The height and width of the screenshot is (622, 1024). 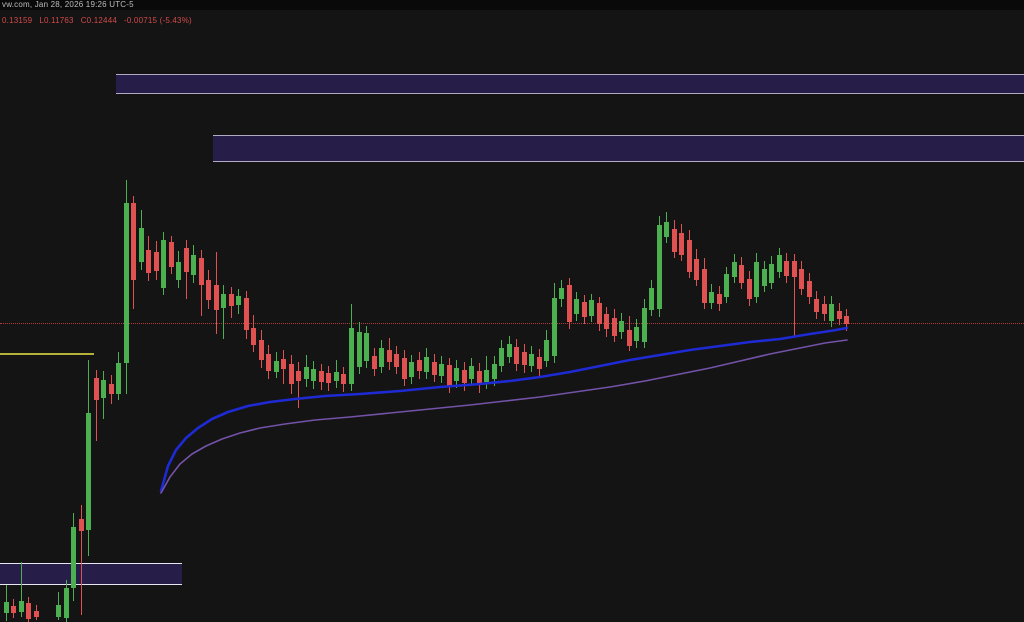 What do you see at coordinates (618, 148) in the screenshot?
I see `supply-zone-lower` at bounding box center [618, 148].